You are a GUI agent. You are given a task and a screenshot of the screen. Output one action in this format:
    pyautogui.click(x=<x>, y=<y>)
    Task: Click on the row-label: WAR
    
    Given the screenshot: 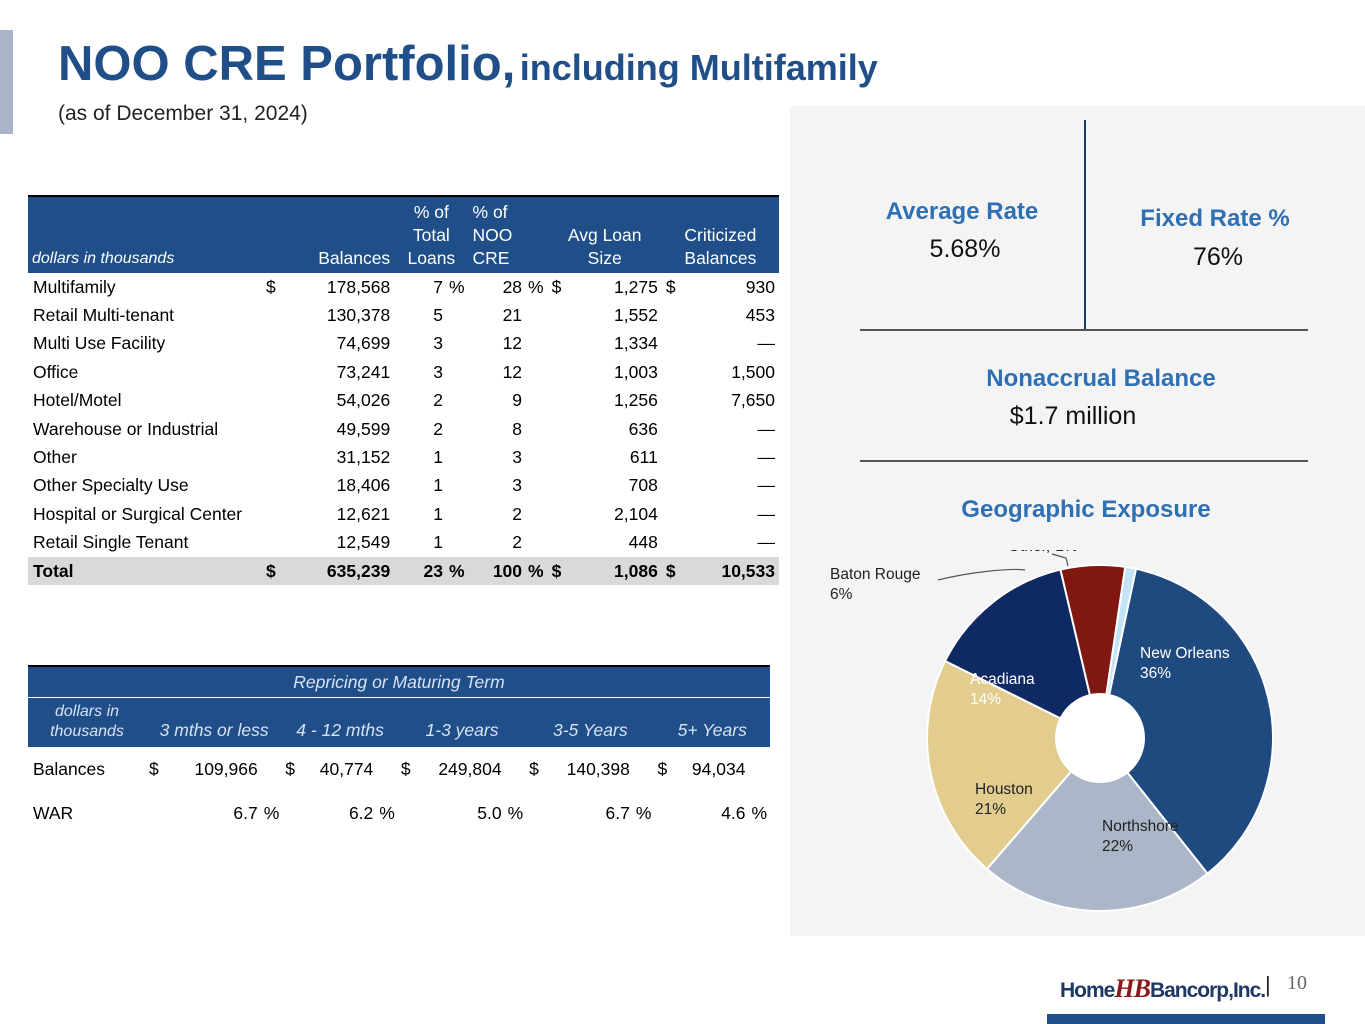 What is the action you would take?
    pyautogui.click(x=53, y=812)
    